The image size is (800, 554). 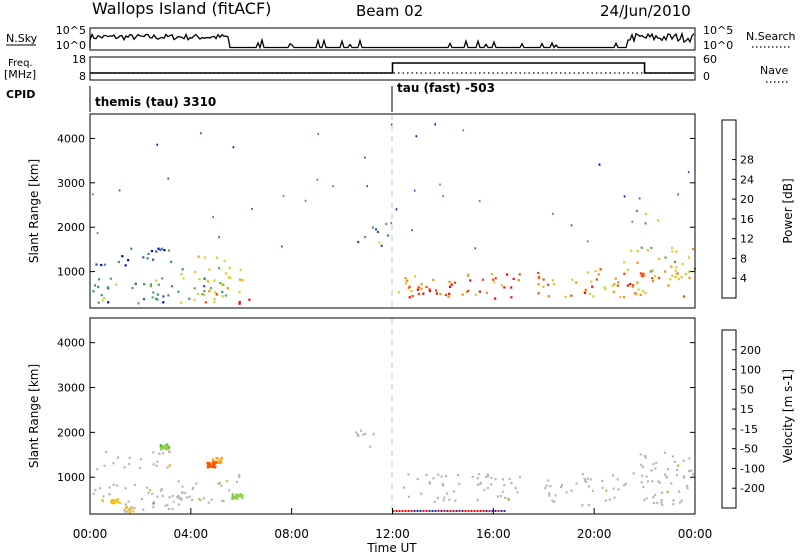 I want to click on nsearch-label: N.Search, so click(x=771, y=36).